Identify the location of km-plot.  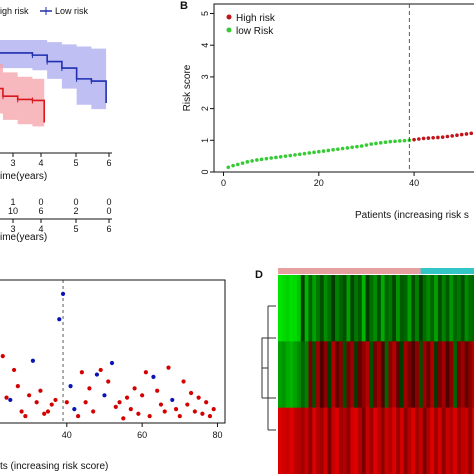
(53, 83).